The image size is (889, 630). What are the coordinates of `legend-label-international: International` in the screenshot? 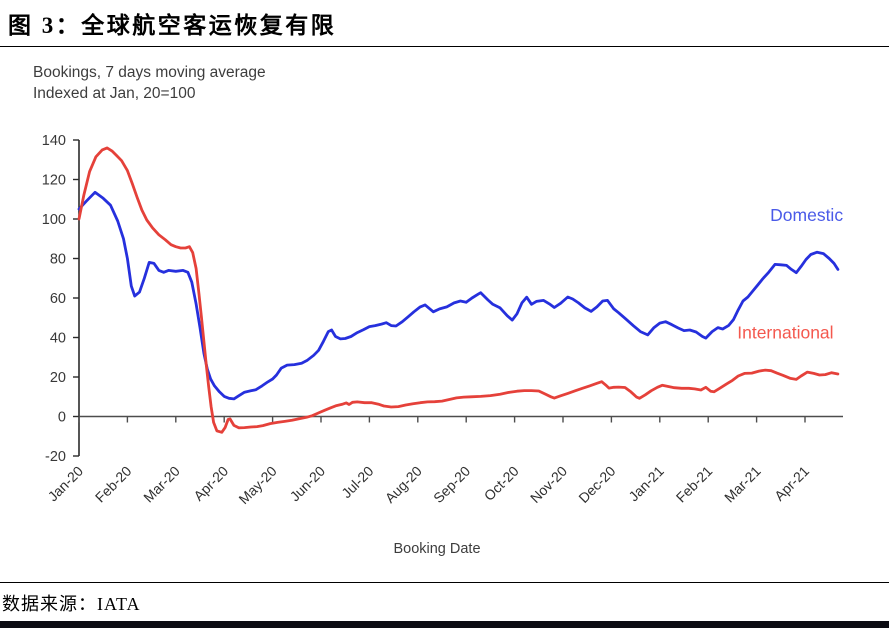 It's located at (785, 332).